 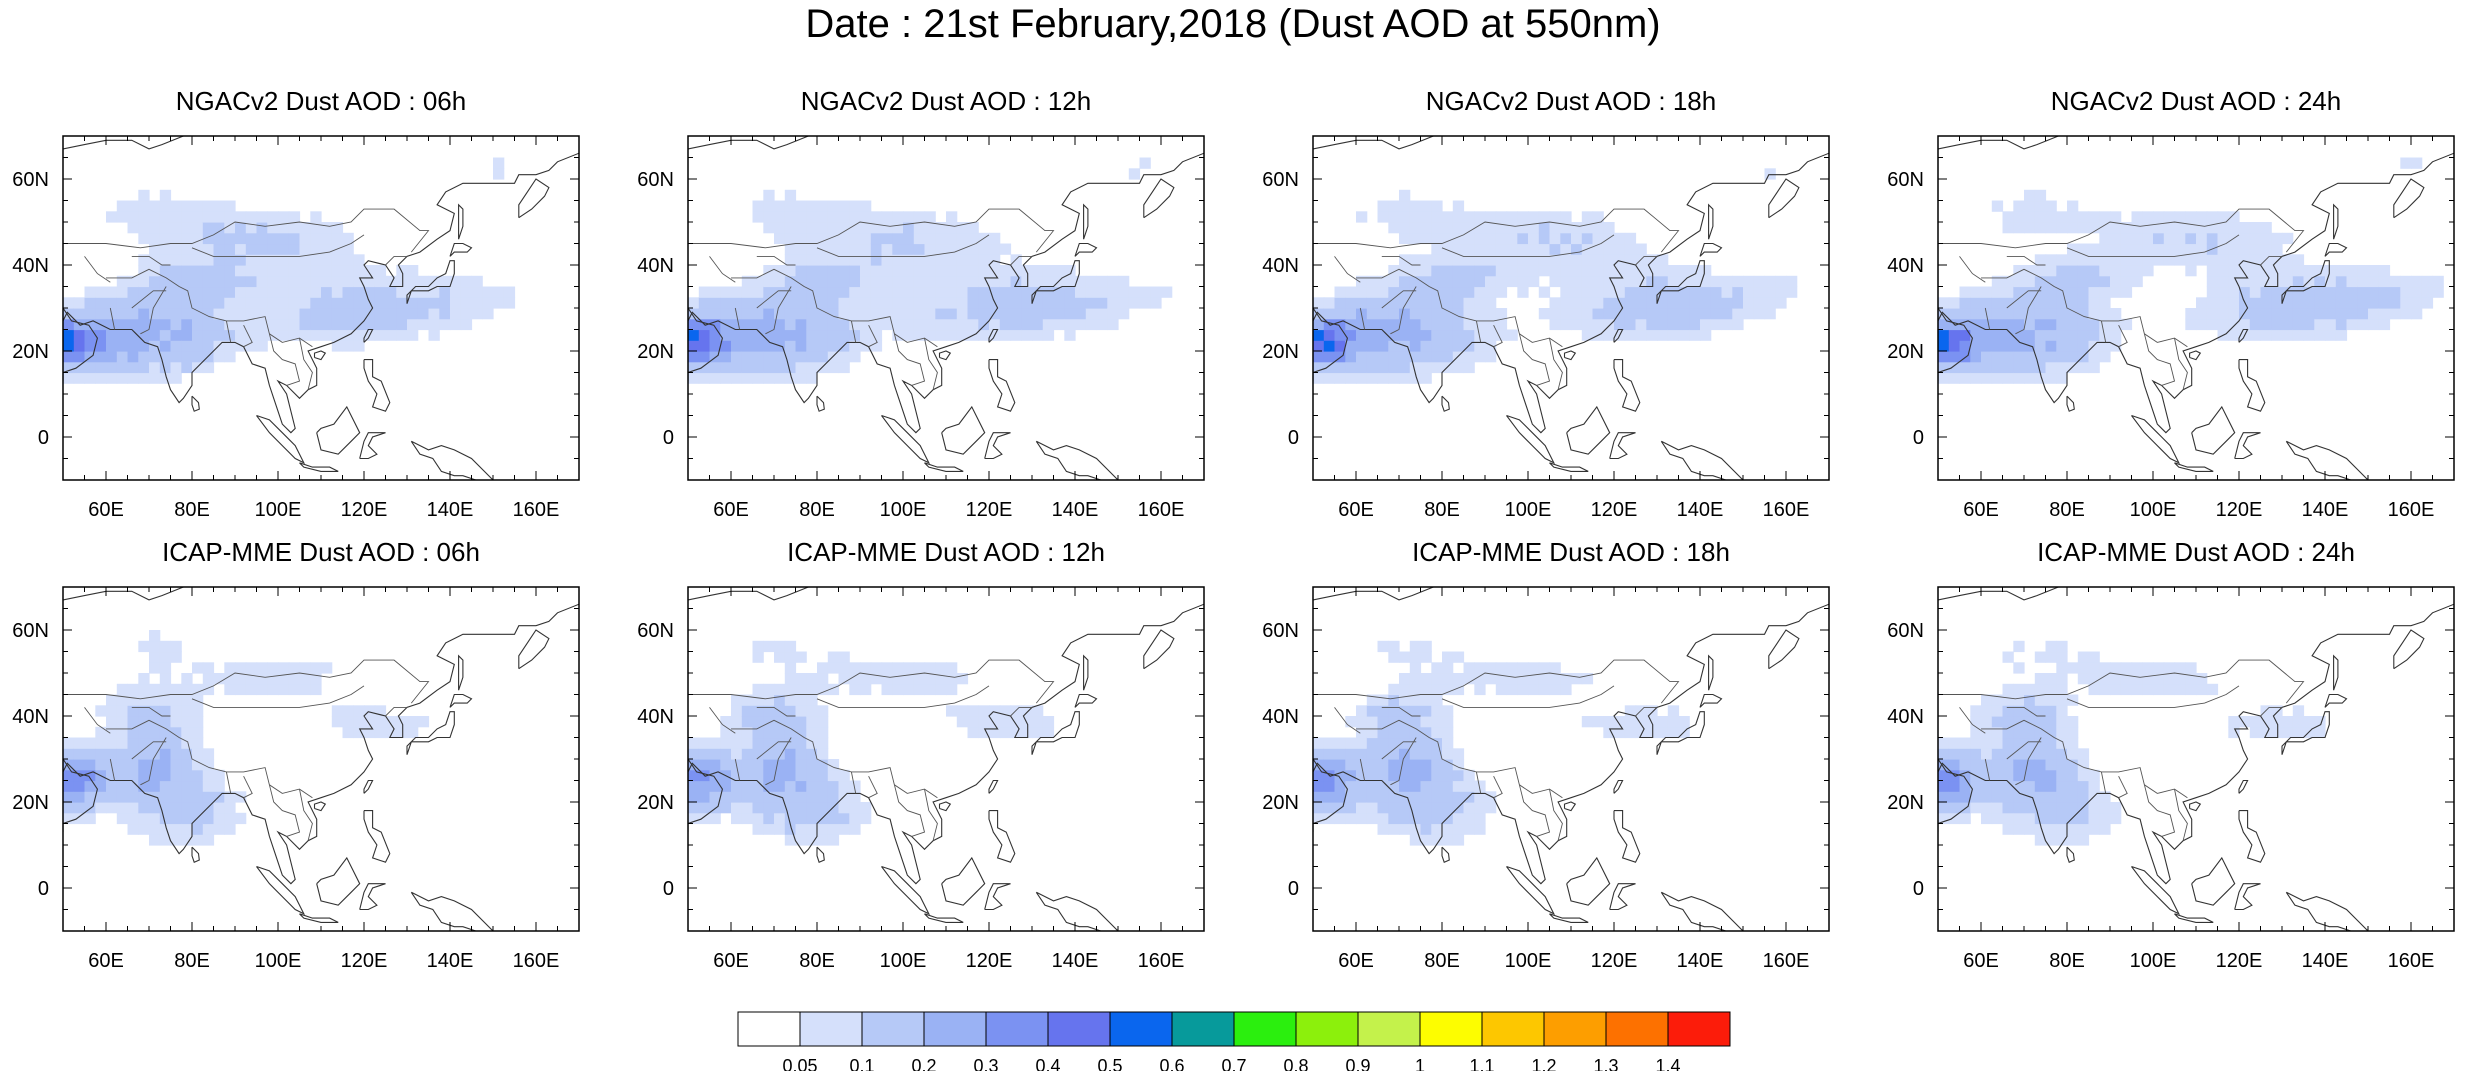 What do you see at coordinates (2196, 101) in the screenshot?
I see `panel-title: NGACv2 Dust AOD : 24h` at bounding box center [2196, 101].